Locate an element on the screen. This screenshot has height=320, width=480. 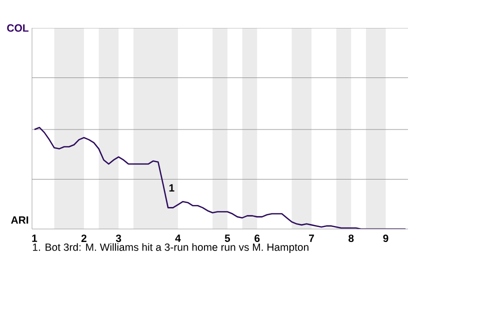
text: ARI is located at coordinates (19, 220).